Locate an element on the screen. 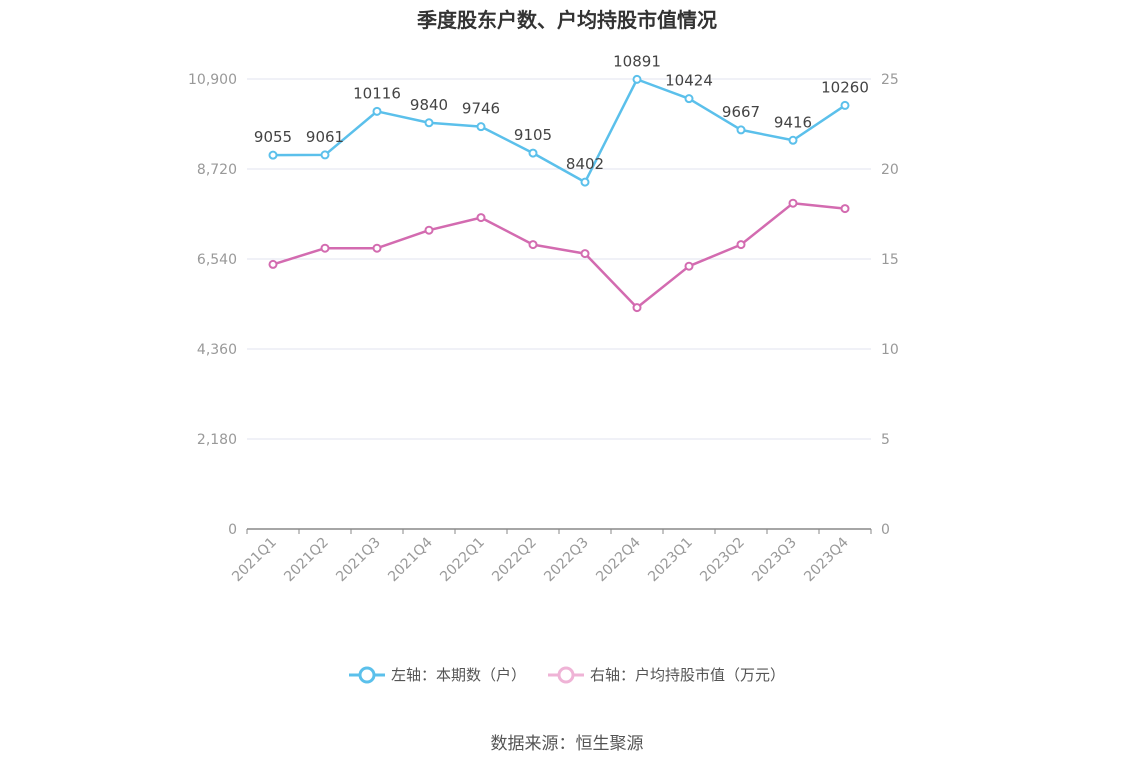 The height and width of the screenshot is (766, 1134). data-label: 10260 is located at coordinates (845, 87).